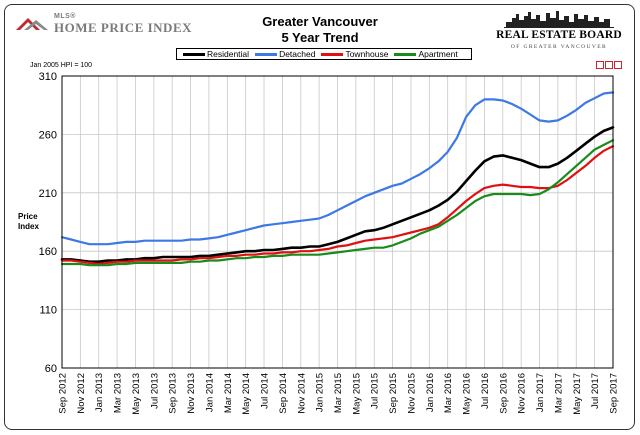  What do you see at coordinates (559, 19) in the screenshot?
I see `skyline-icon` at bounding box center [559, 19].